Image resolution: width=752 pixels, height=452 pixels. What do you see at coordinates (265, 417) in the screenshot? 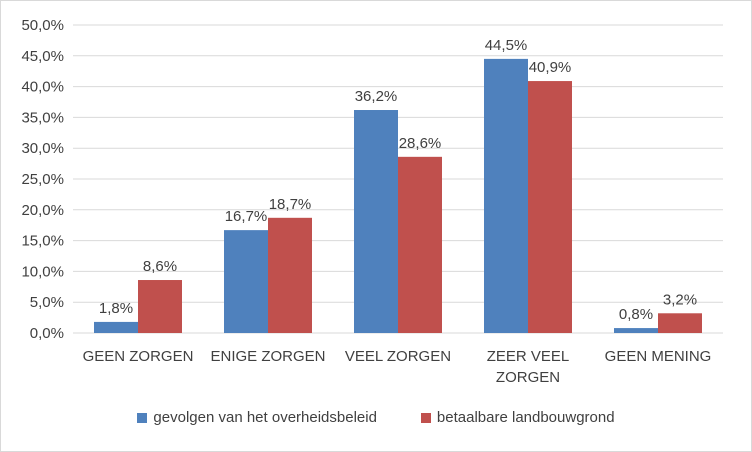
I see `legend-label-series-1: gevolgen van het overheidsbeleid` at bounding box center [265, 417].